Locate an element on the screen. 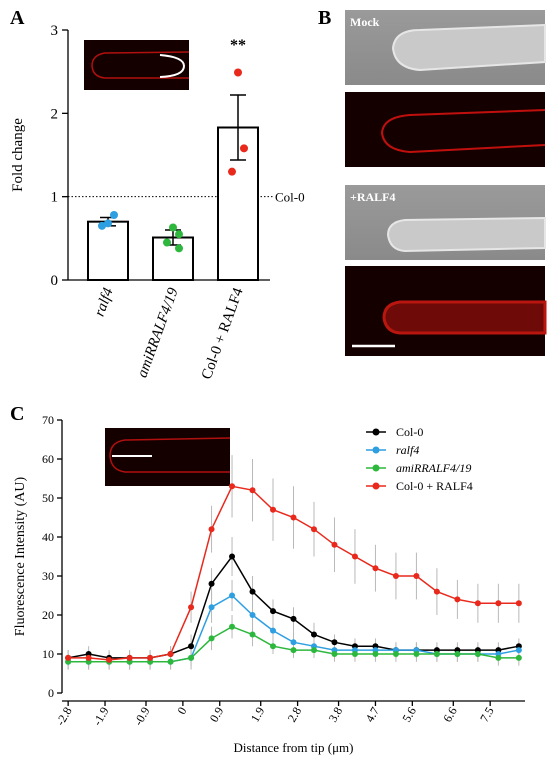 The image size is (550, 764). x-tick-label: Col-0 + RALF4 is located at coordinates (223, 333).